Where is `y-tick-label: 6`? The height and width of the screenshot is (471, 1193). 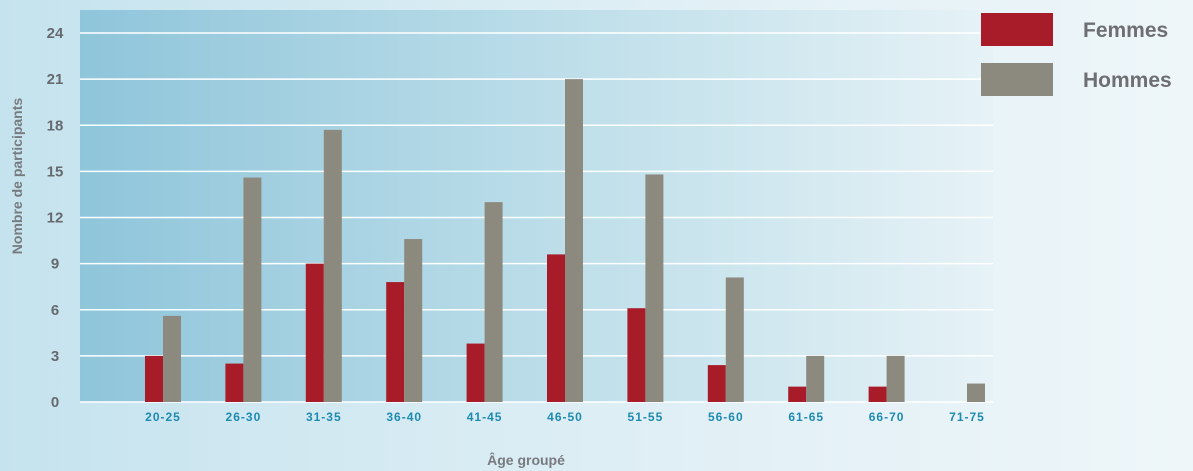 y-tick-label: 6 is located at coordinates (55, 310).